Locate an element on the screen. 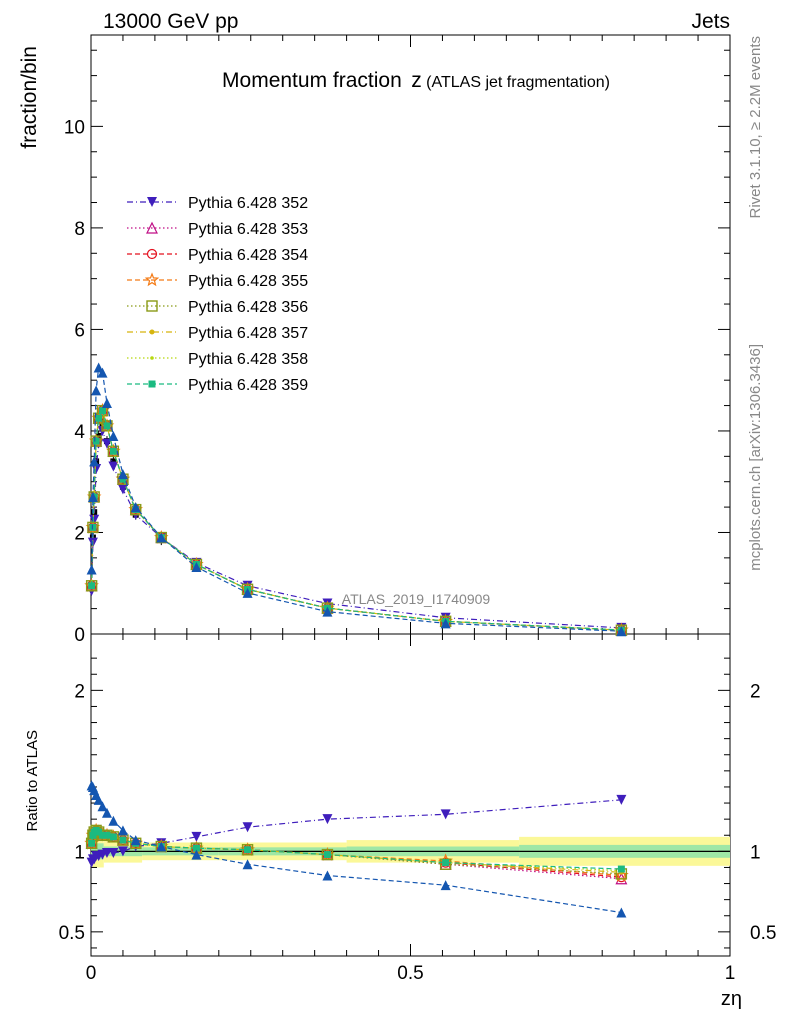 The image size is (786, 1024). main-series-line is located at coordinates (356, 520).